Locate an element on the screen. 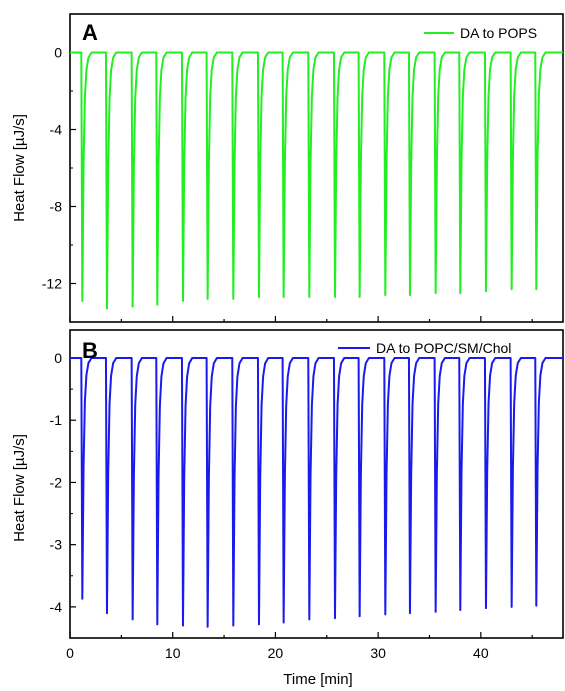 The image size is (565, 691). panel-b-x-tick-label: 30 is located at coordinates (378, 653).